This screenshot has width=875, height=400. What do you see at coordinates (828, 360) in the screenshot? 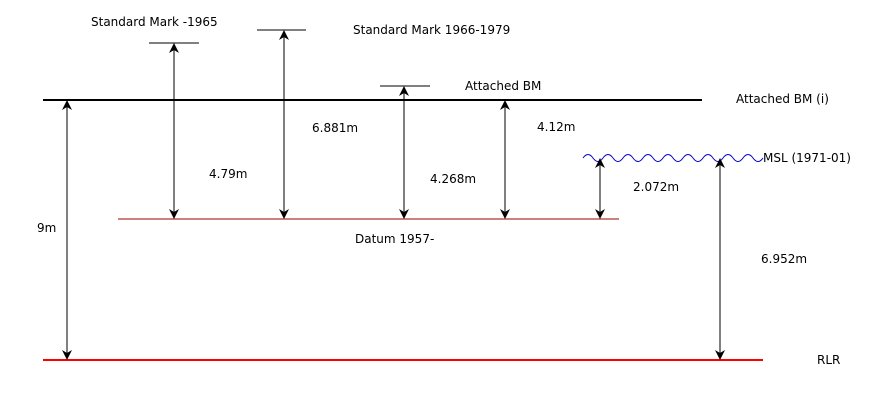
I see `label-rlr: RLR` at bounding box center [828, 360].